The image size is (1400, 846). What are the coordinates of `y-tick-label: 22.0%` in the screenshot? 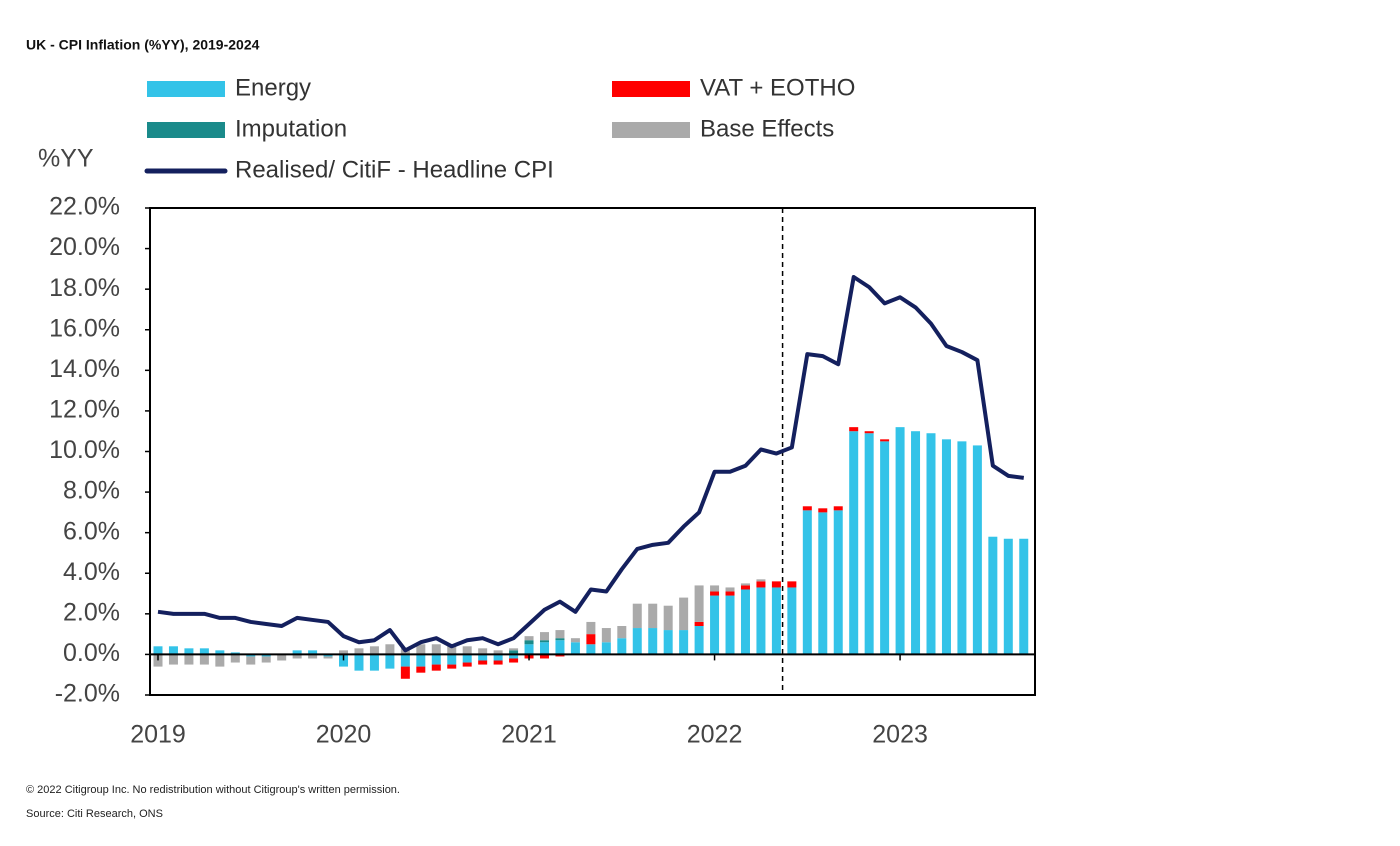 It's located at (84, 207).